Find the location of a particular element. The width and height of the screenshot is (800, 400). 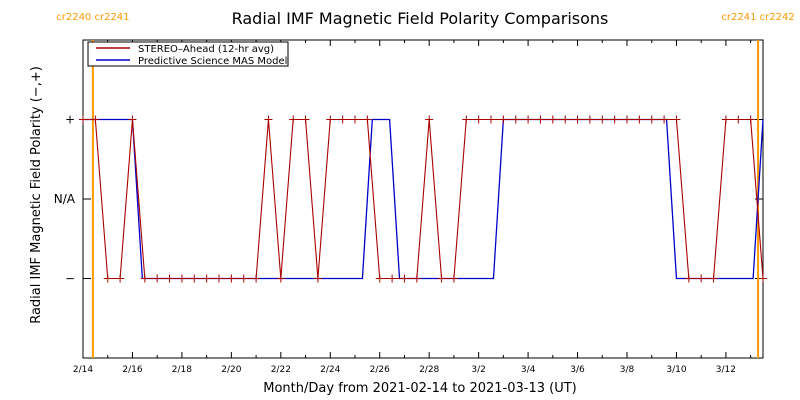

legend-label-mas: Predictive Science MAS Model is located at coordinates (212, 61).